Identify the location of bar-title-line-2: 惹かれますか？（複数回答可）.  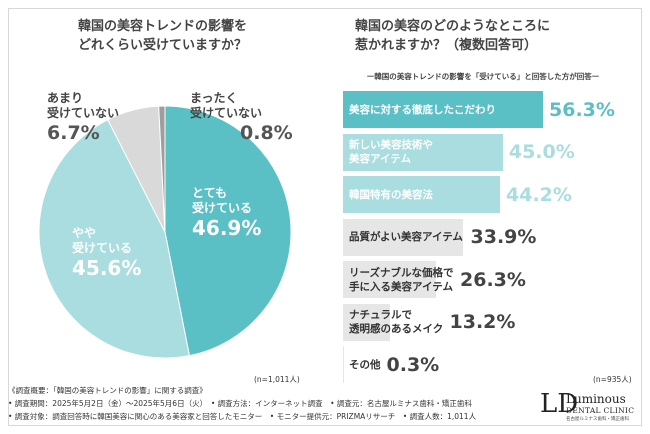
(446, 45).